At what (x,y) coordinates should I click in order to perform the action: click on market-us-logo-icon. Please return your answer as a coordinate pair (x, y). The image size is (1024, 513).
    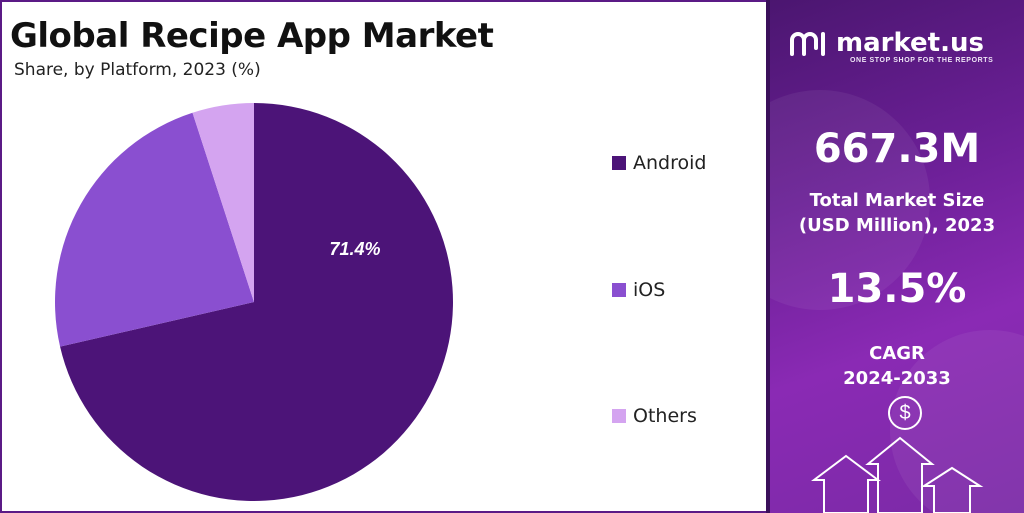
    Looking at the image, I should click on (807, 44).